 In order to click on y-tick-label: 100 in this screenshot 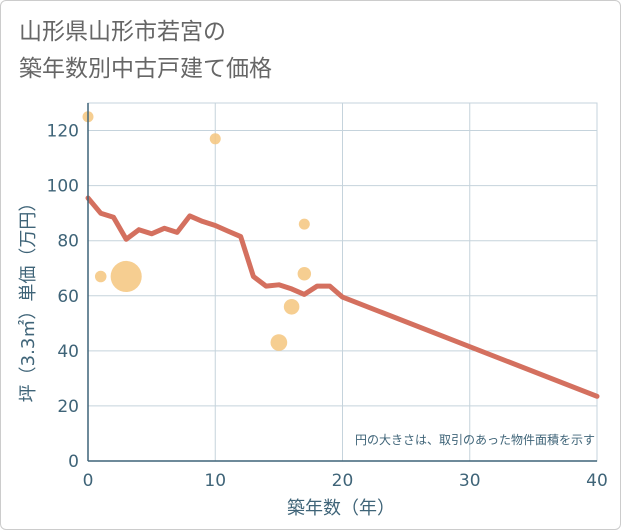, I will do `click(63, 187)`.